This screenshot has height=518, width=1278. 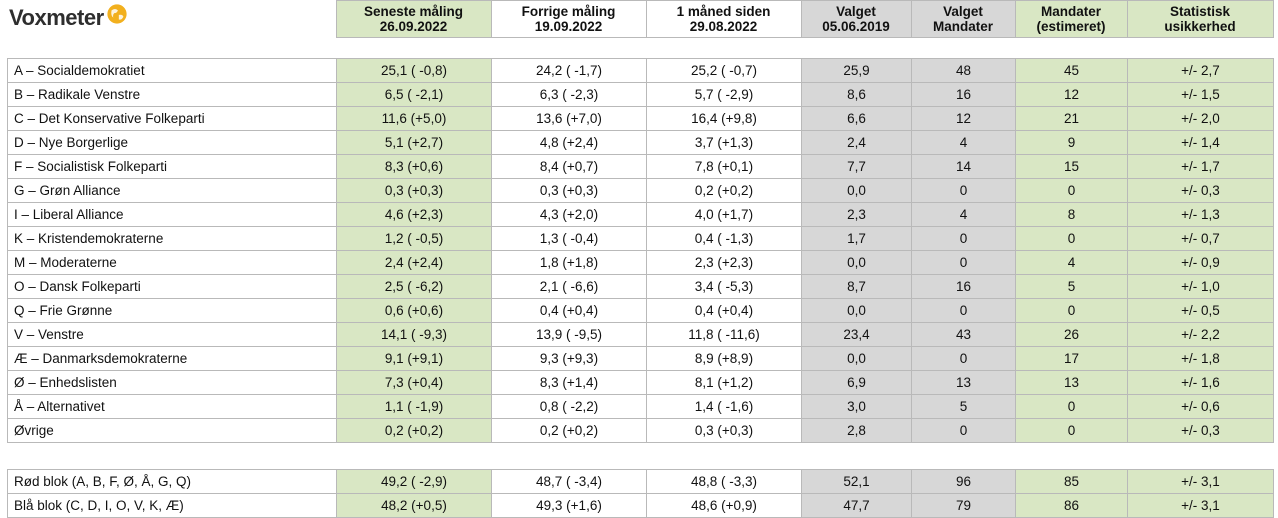 What do you see at coordinates (724, 70) in the screenshot?
I see `month-ago-value: 25,2 ( -0,7)` at bounding box center [724, 70].